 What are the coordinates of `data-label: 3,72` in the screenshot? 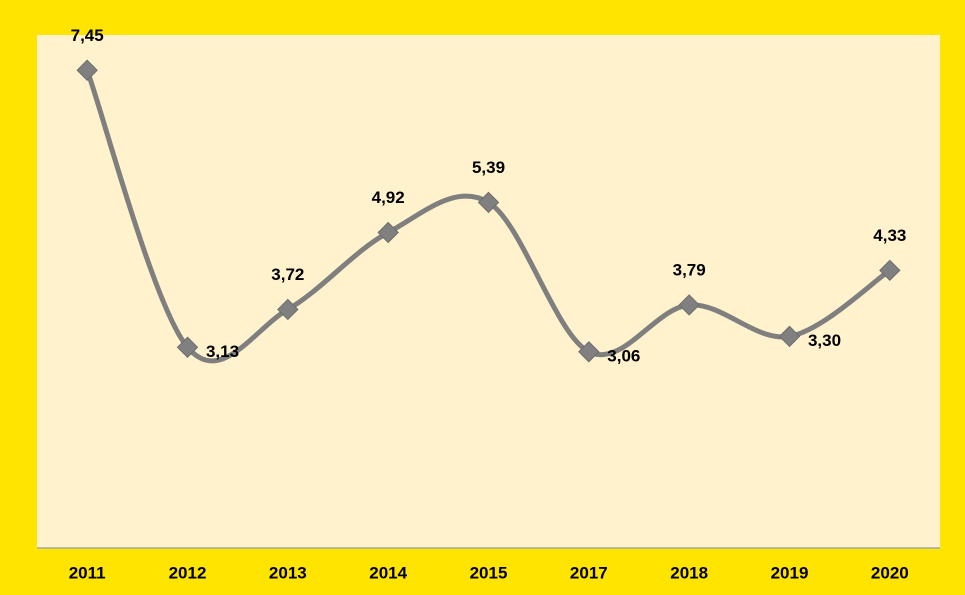 It's located at (287, 274).